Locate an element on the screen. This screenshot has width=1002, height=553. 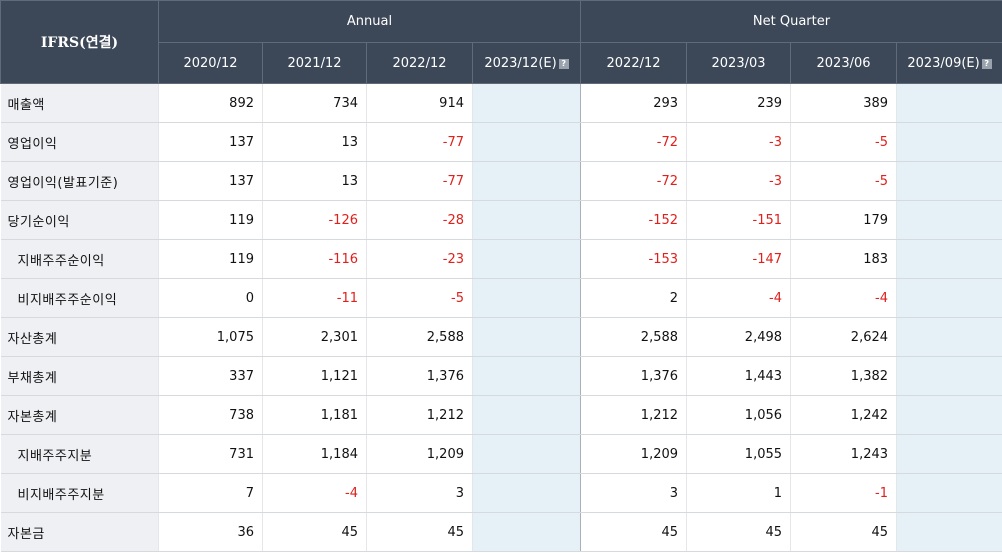
table-cell: 1,382 is located at coordinates (843, 376).